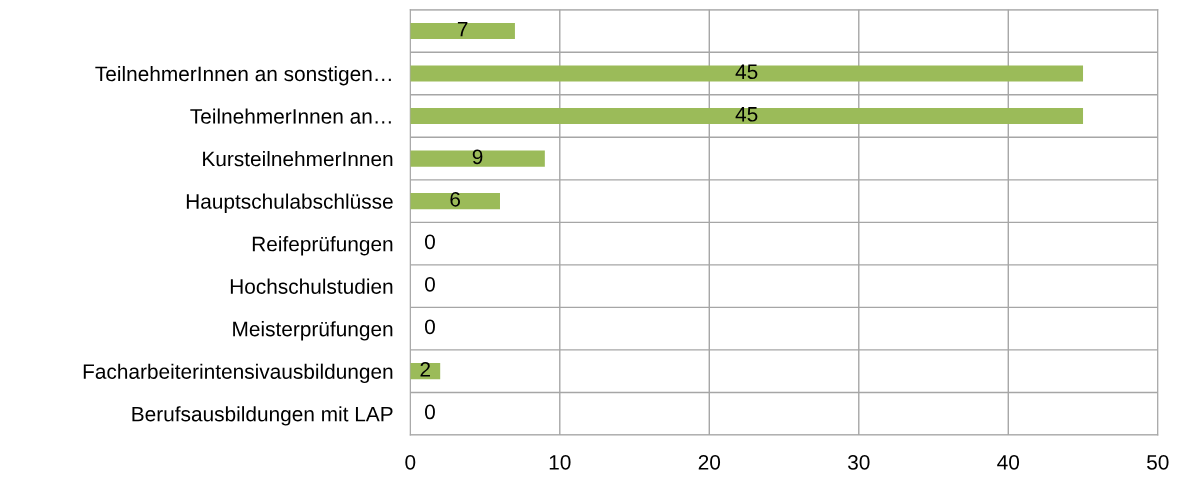  I want to click on data-label: 6, so click(455, 199).